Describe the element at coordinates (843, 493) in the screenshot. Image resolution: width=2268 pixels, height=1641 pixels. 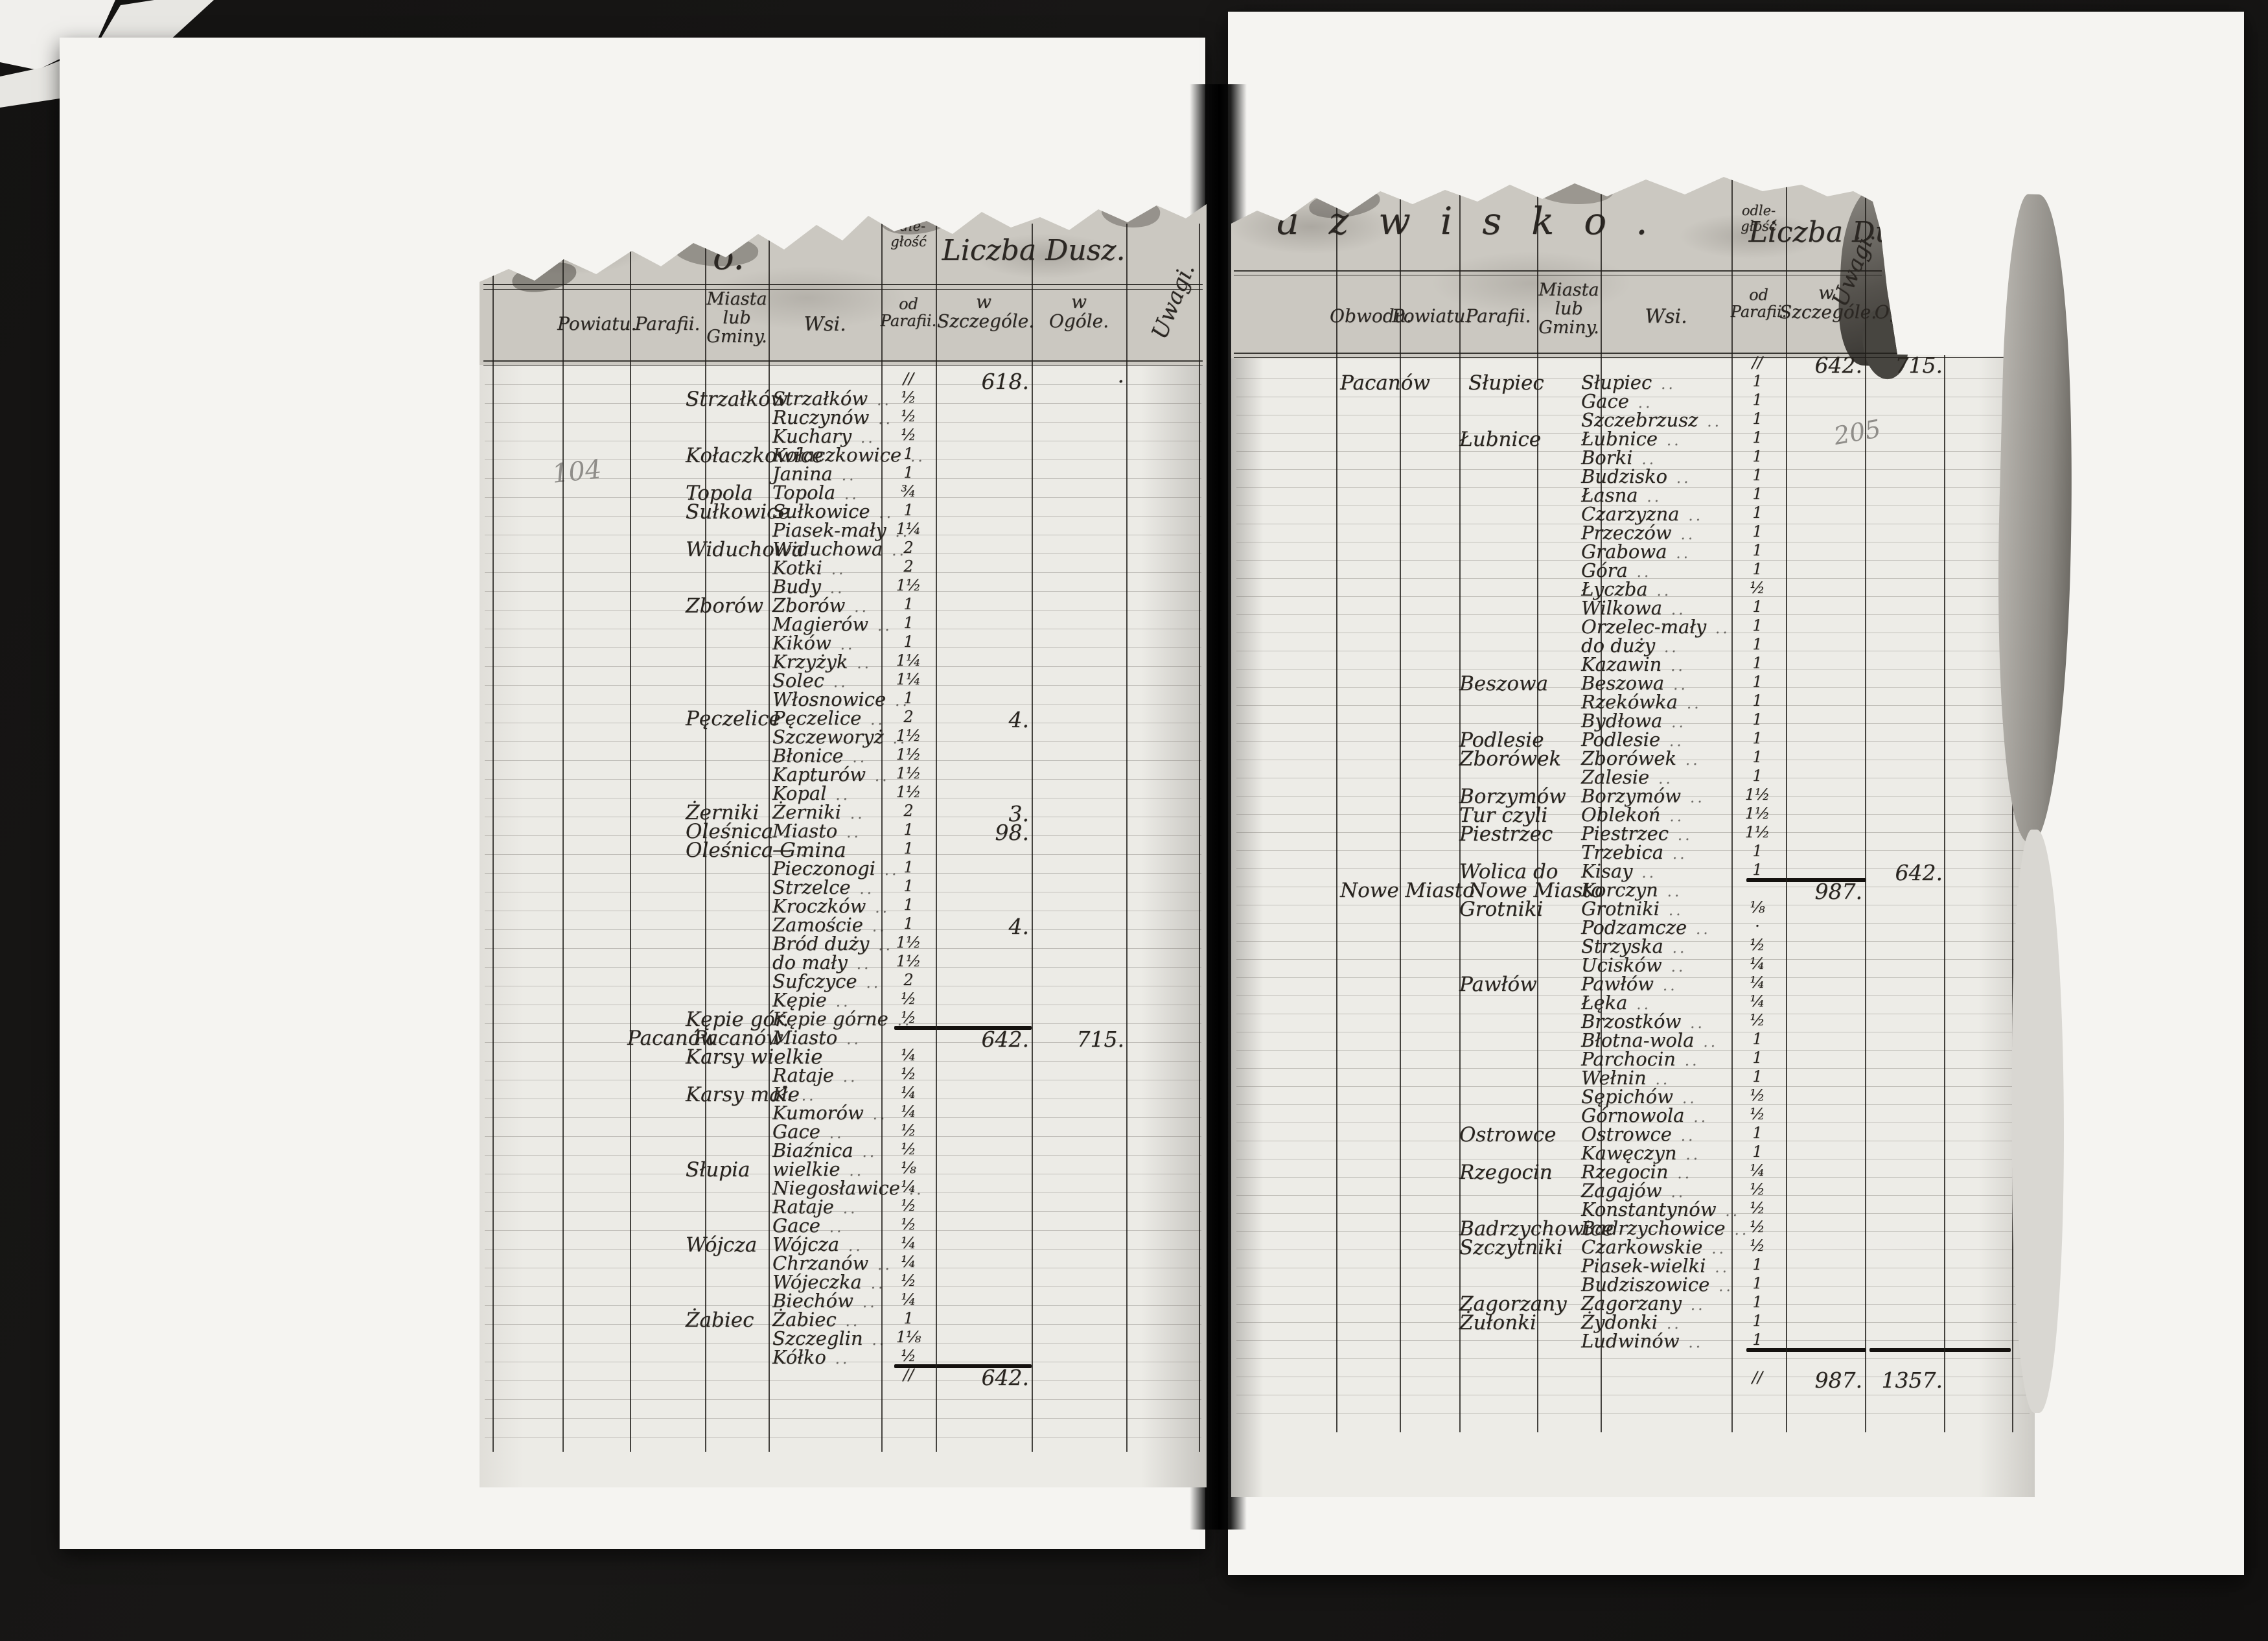
I see `table-row: Topola Topola ¾` at that location.